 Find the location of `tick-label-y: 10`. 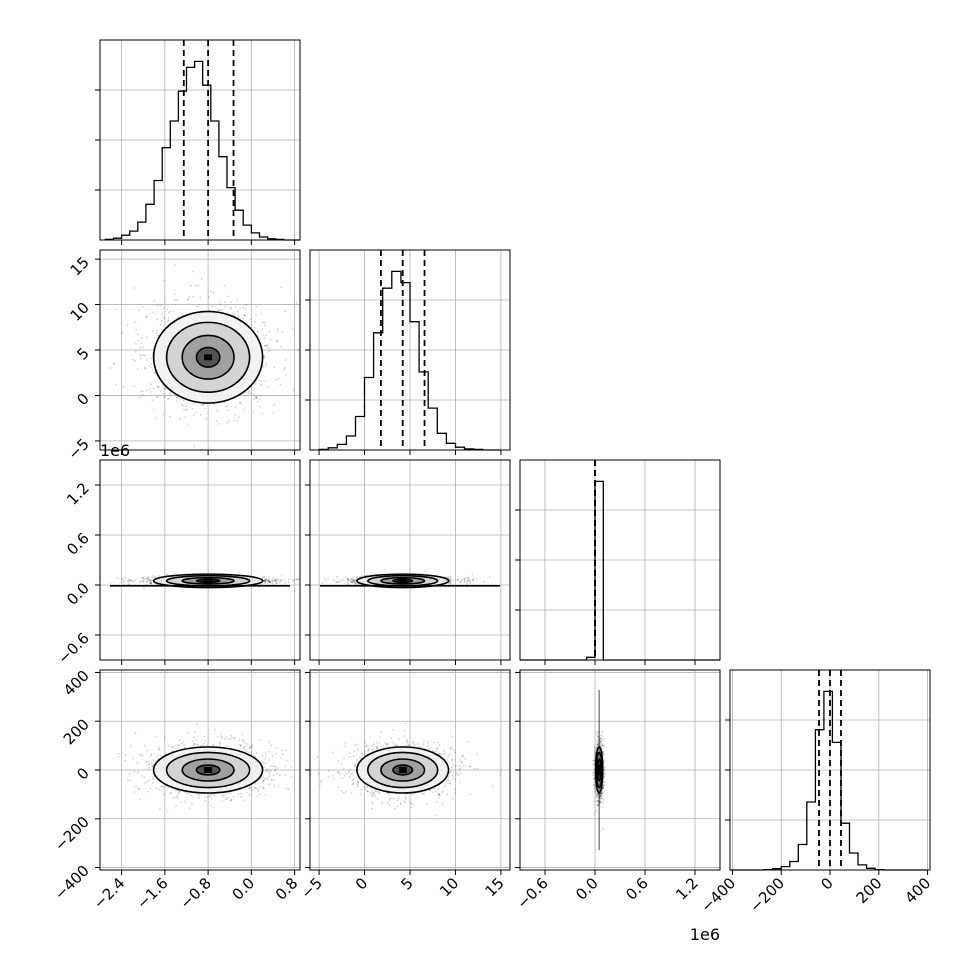

tick-label-y: 10 is located at coordinates (80, 312).